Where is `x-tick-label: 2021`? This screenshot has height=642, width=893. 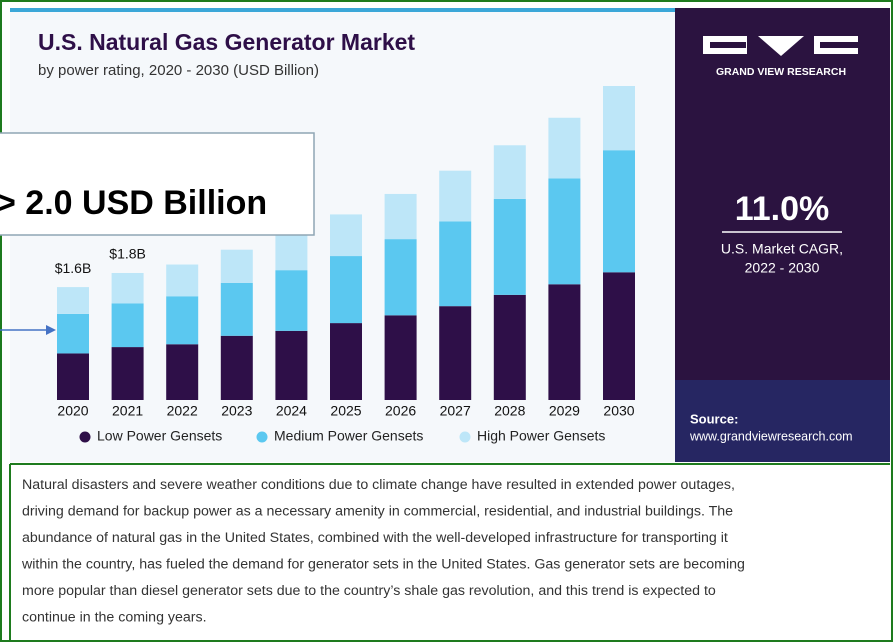
x-tick-label: 2021 is located at coordinates (127, 411).